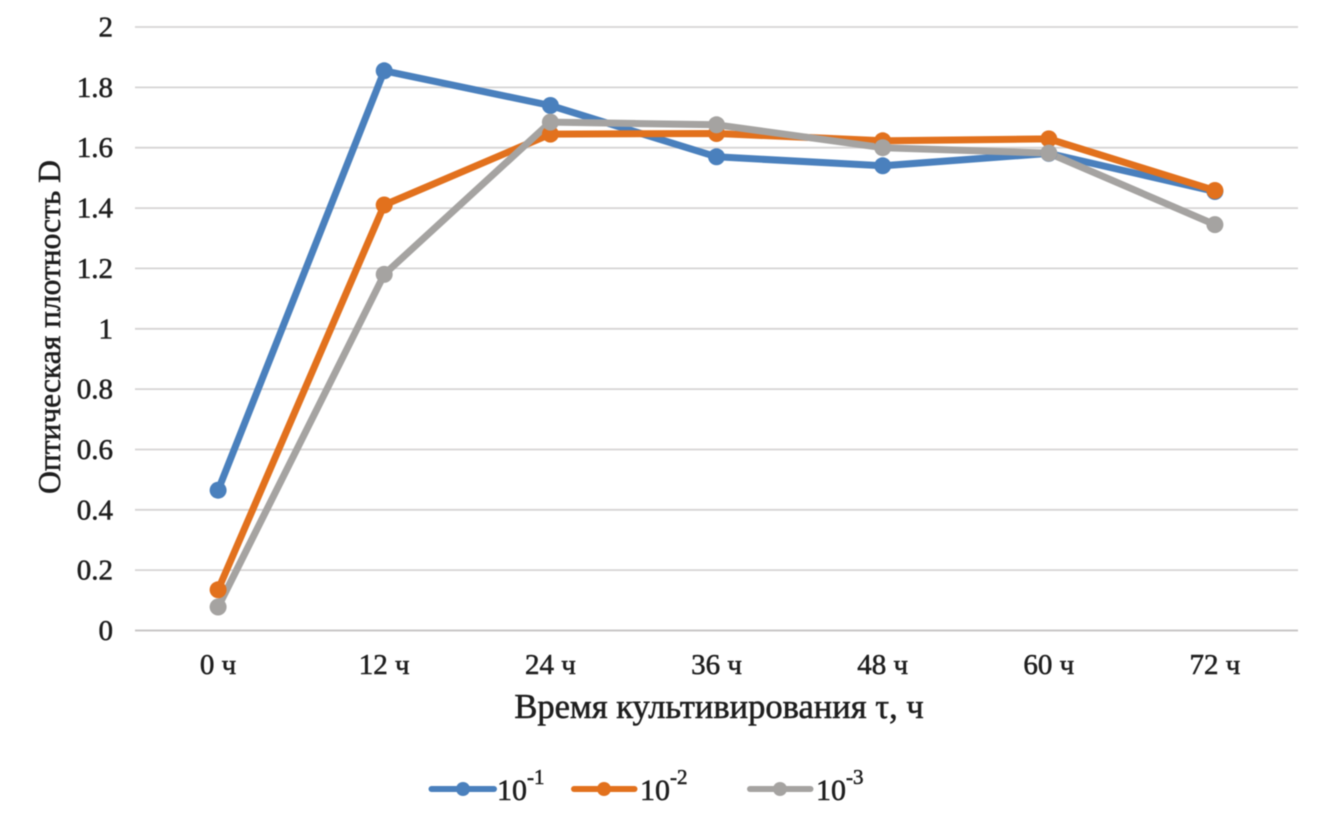 Image resolution: width=1327 pixels, height=827 pixels. I want to click on svg-text: 36 ч, so click(716, 665).